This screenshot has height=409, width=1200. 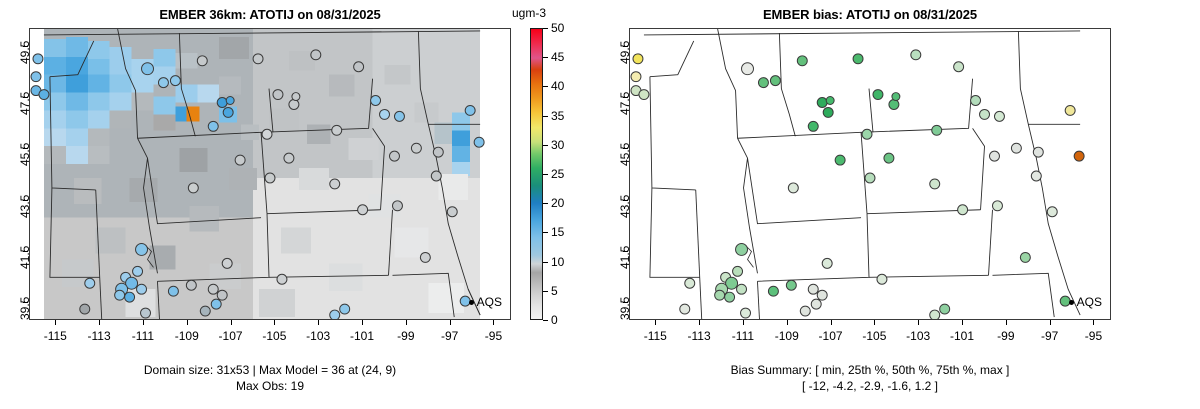 What do you see at coordinates (558, 28) in the screenshot?
I see `colorbar-tick-label: 50` at bounding box center [558, 28].